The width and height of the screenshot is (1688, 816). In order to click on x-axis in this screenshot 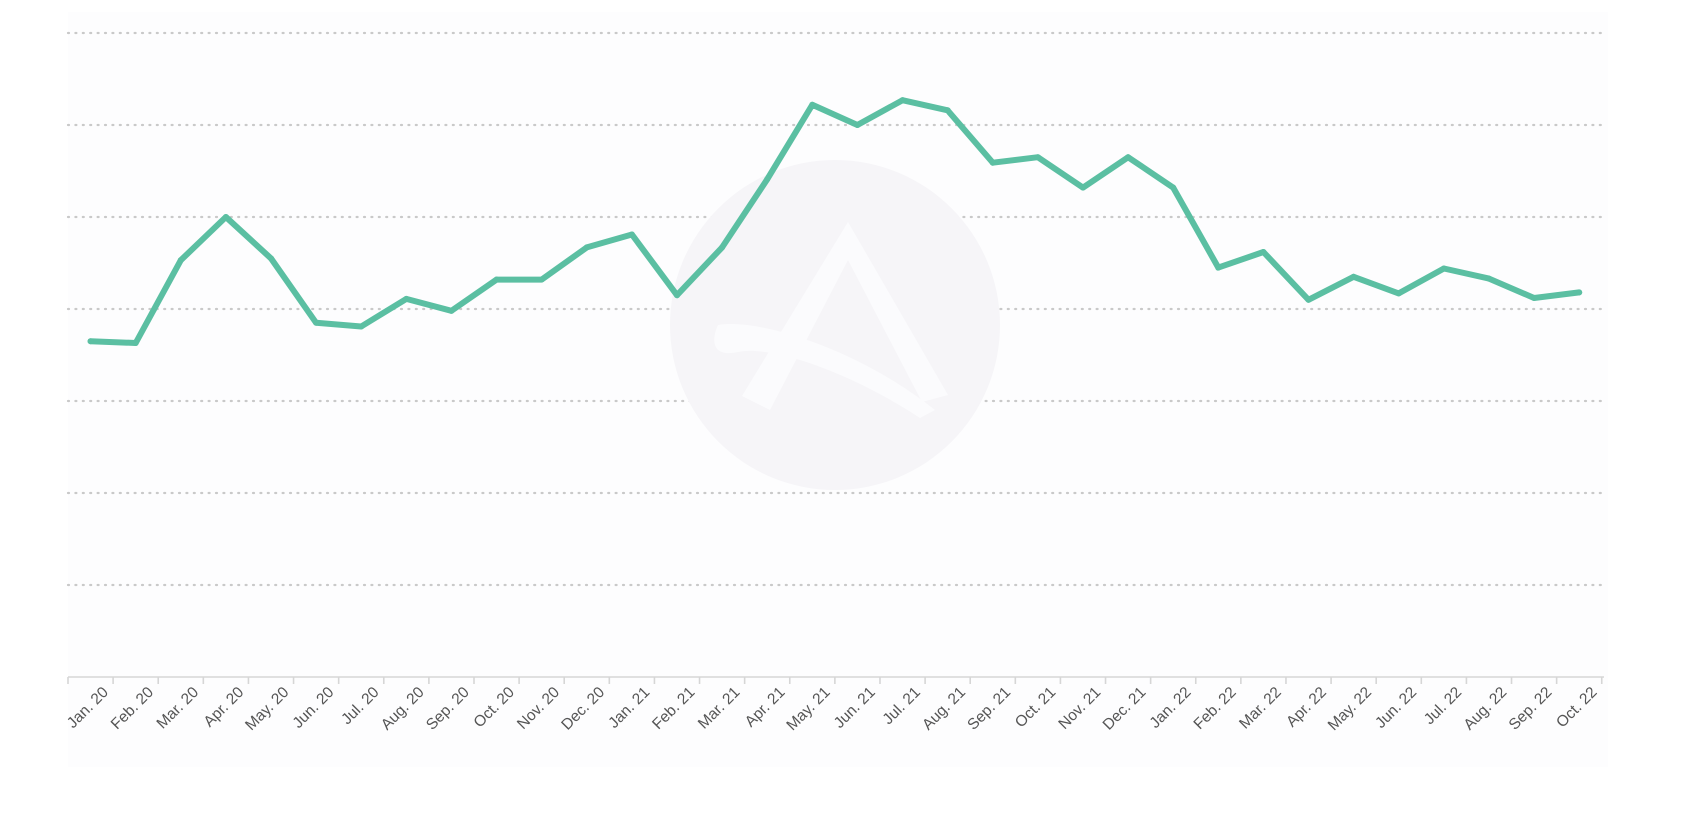, I will do `click(835, 680)`.